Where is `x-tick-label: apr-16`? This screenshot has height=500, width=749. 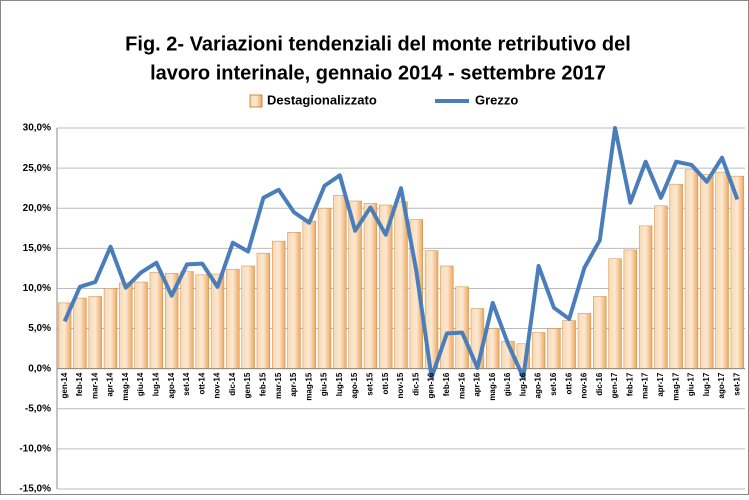
x-tick-label: apr-16 is located at coordinates (477, 384).